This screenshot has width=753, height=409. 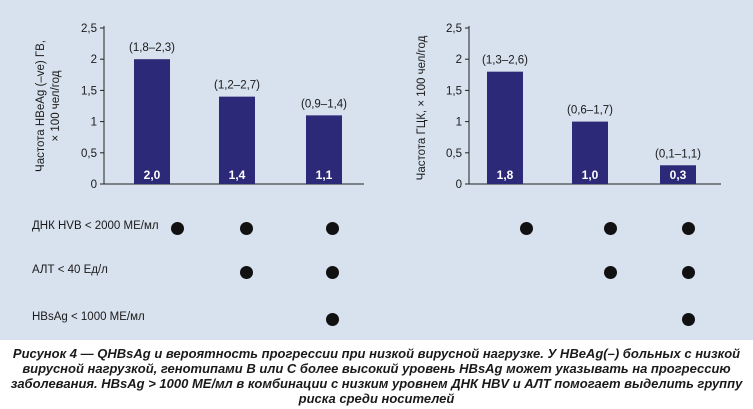 I want to click on chart2-bar-value-label: 0,3, so click(x=678, y=175).